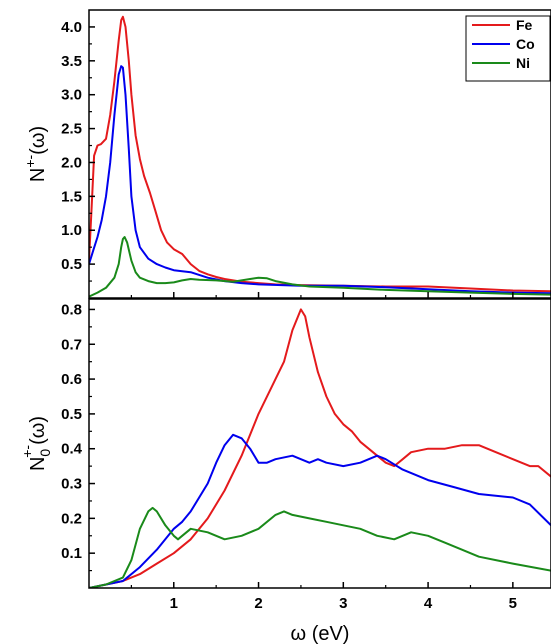 This screenshot has width=551, height=644. What do you see at coordinates (71, 230) in the screenshot?
I see `y-tick-label: 1.0` at bounding box center [71, 230].